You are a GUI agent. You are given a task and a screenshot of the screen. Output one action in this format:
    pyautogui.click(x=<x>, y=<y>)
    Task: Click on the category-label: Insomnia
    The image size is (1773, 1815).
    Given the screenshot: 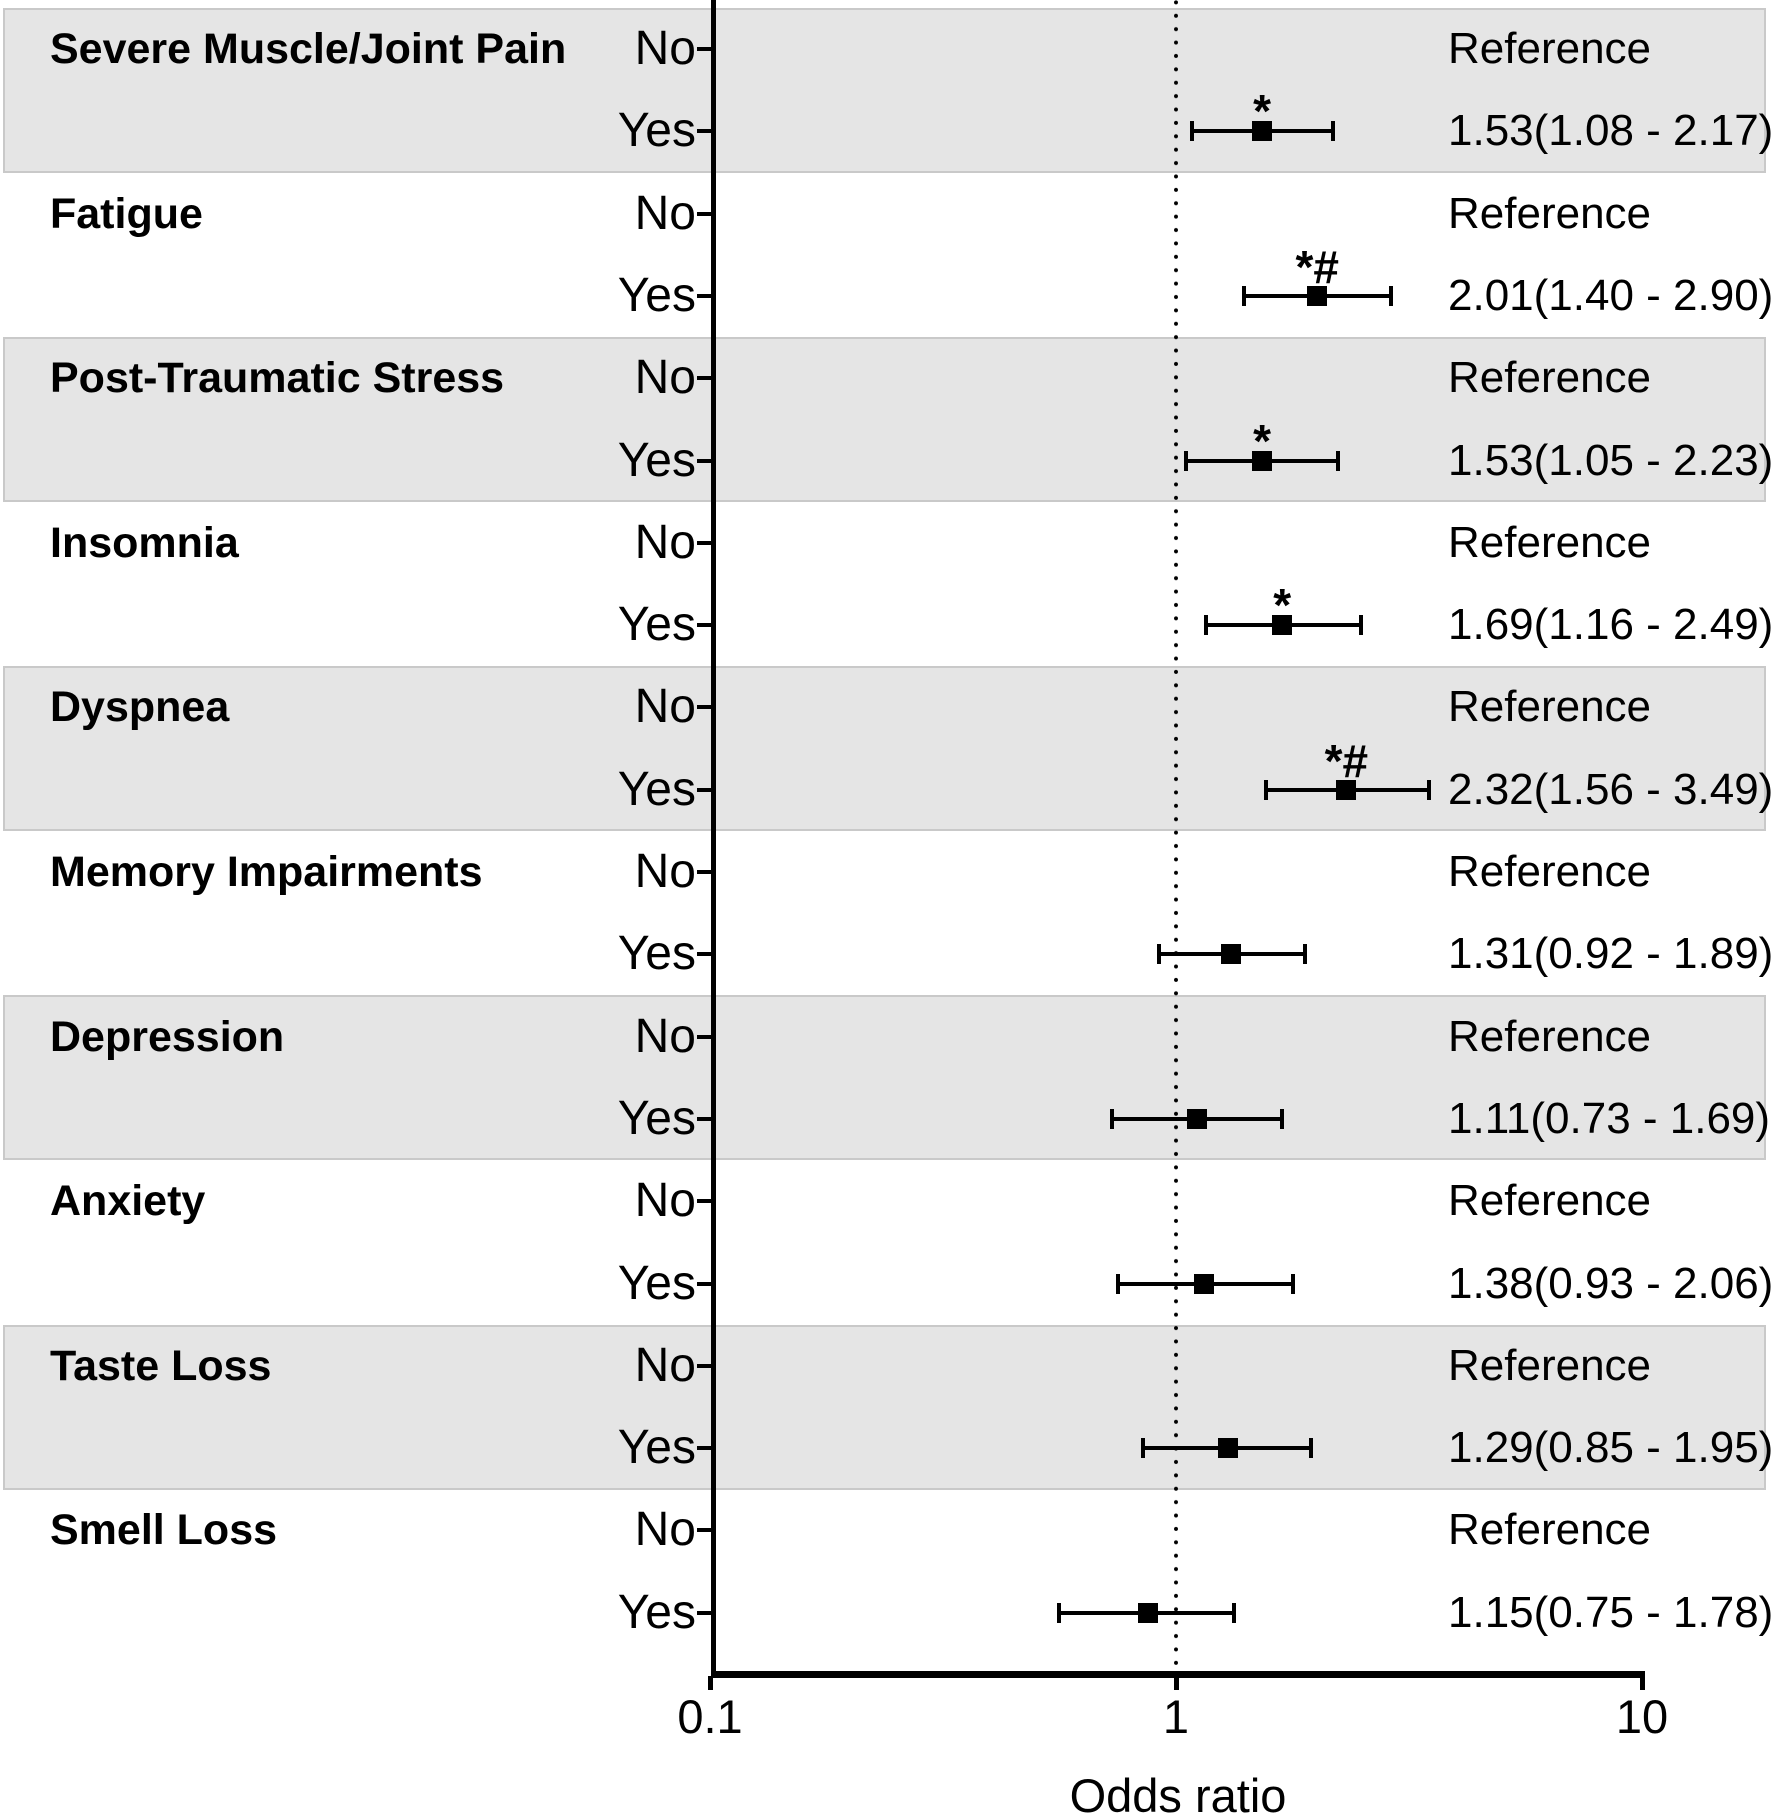 What is the action you would take?
    pyautogui.click(x=144, y=542)
    